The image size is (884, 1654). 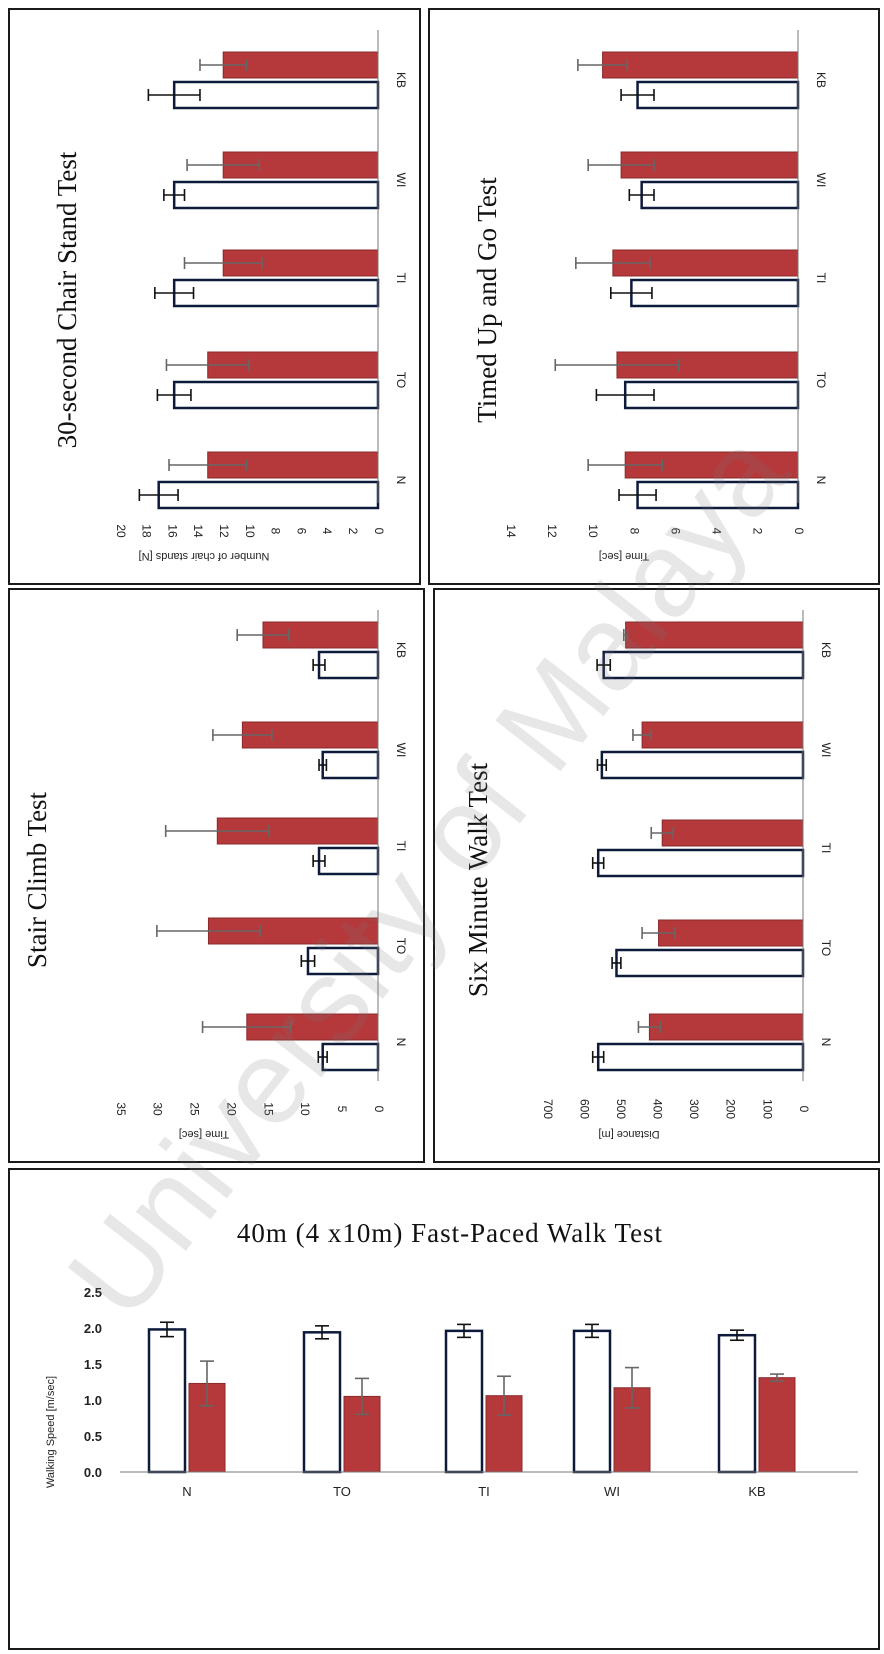 What do you see at coordinates (93, 1328) in the screenshot?
I see `y-tick-label: 2.0` at bounding box center [93, 1328].